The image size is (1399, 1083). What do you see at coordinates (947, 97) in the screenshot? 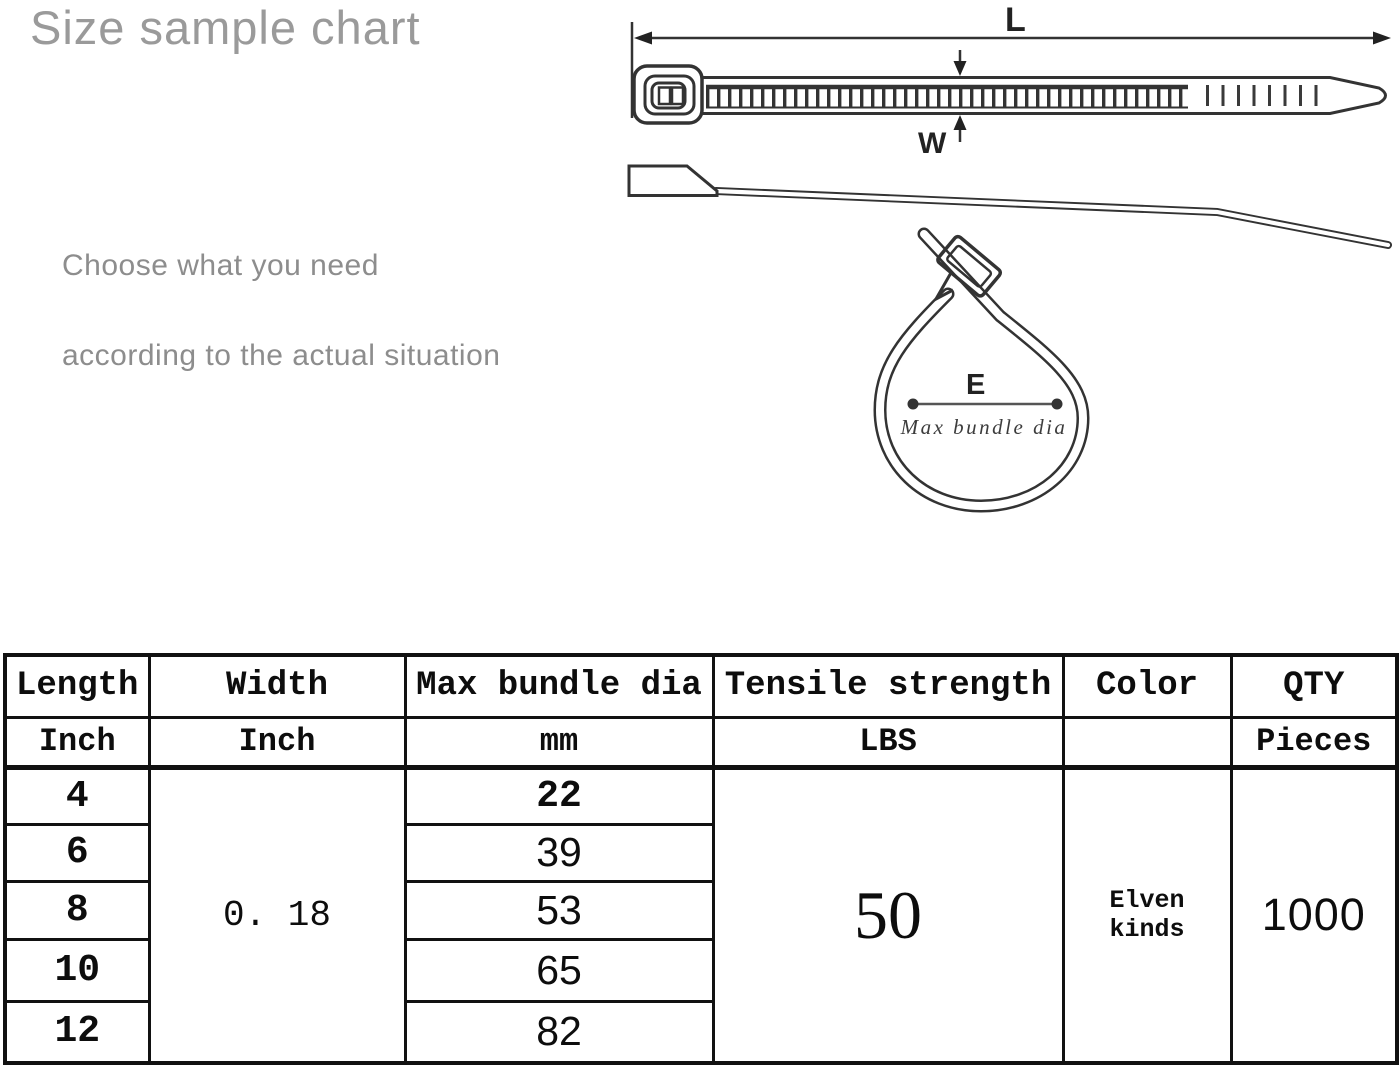
I see `tie-teeth` at bounding box center [947, 97].